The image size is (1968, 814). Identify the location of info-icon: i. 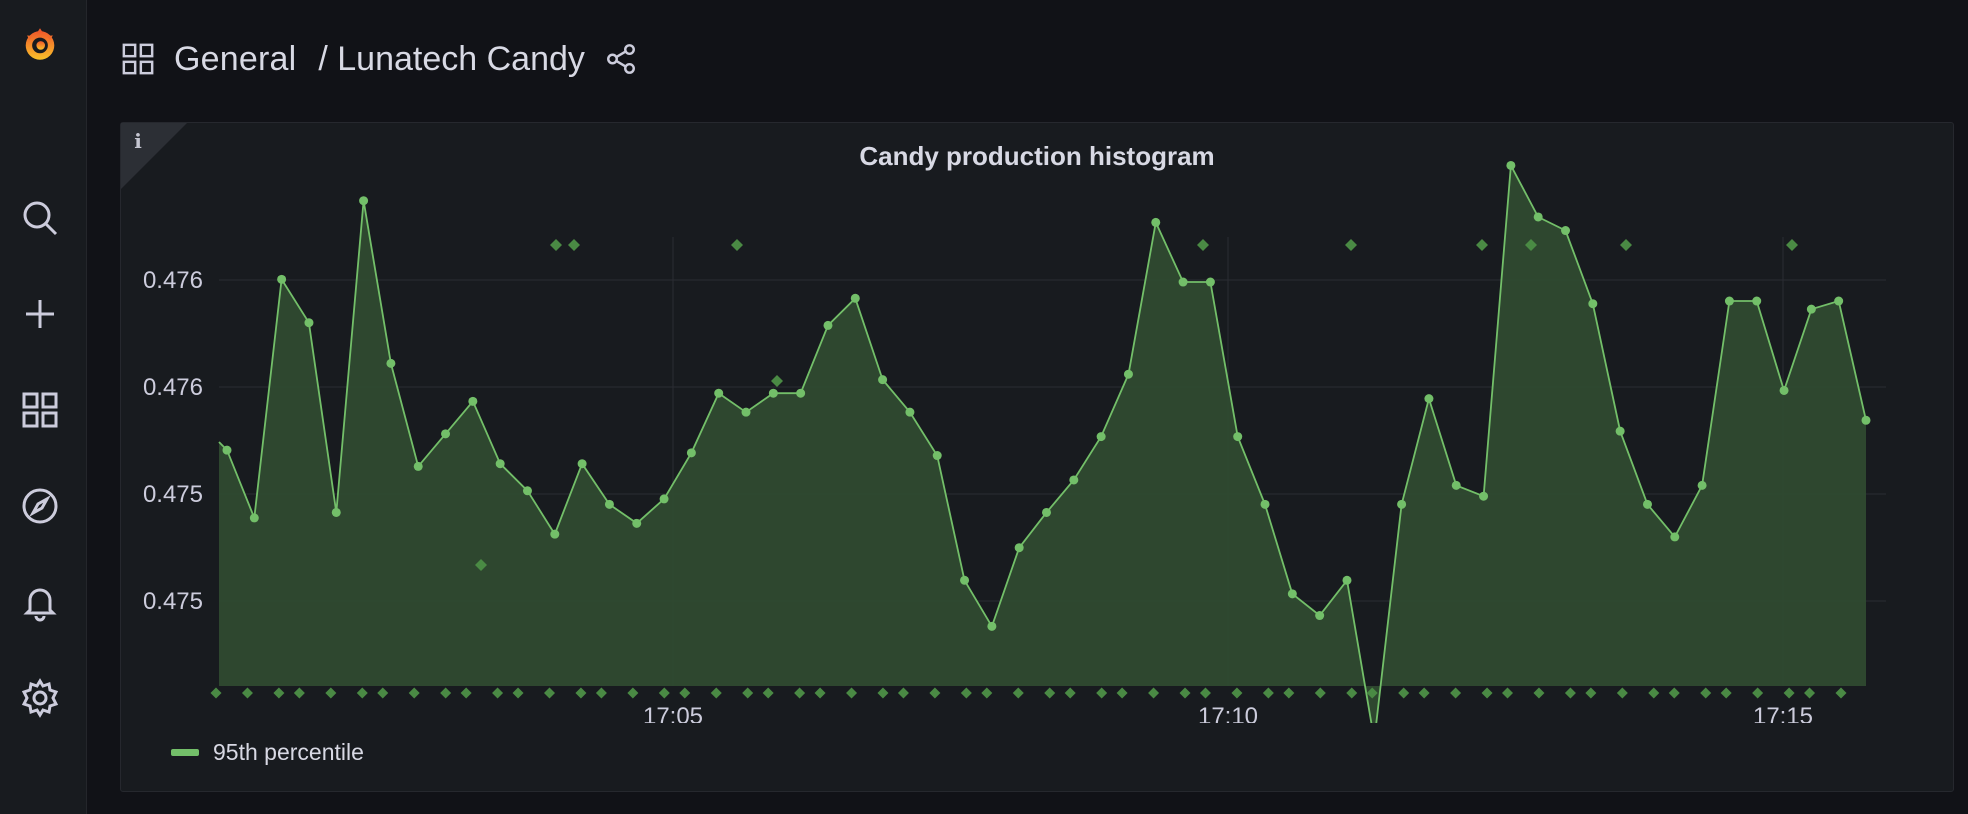
(138, 141).